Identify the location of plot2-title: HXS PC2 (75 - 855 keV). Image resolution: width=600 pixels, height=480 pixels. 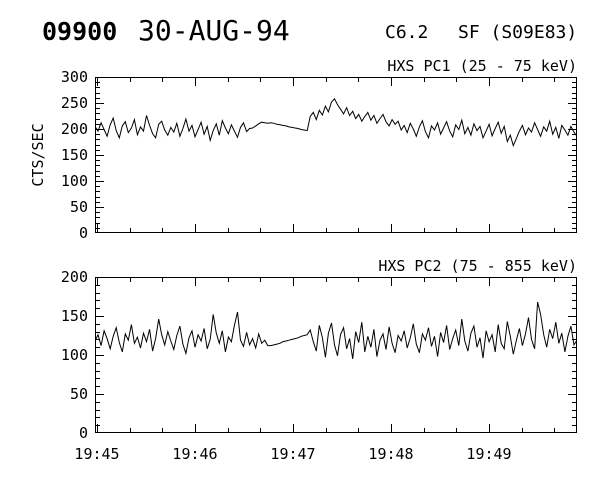
(477, 266).